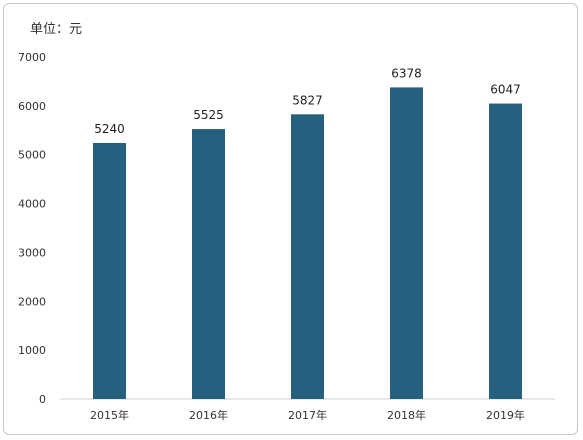 This screenshot has width=583, height=440. Describe the element at coordinates (208, 115) in the screenshot. I see `data-label: 5525` at that location.